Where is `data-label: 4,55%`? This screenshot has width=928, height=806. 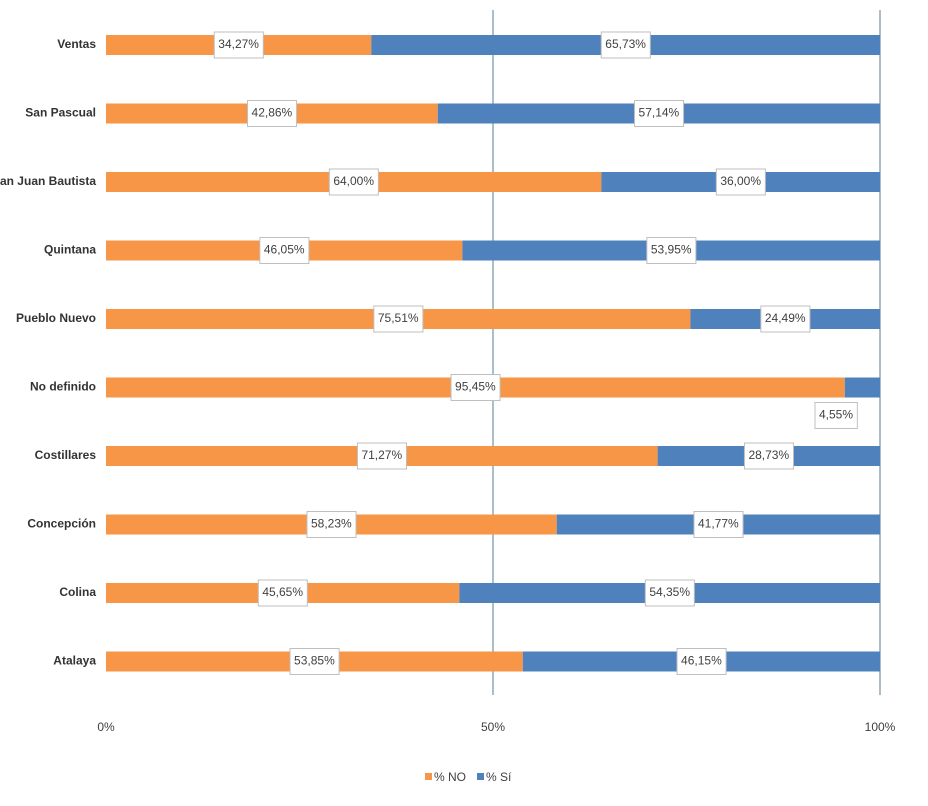 data-label: 4,55% is located at coordinates (836, 415).